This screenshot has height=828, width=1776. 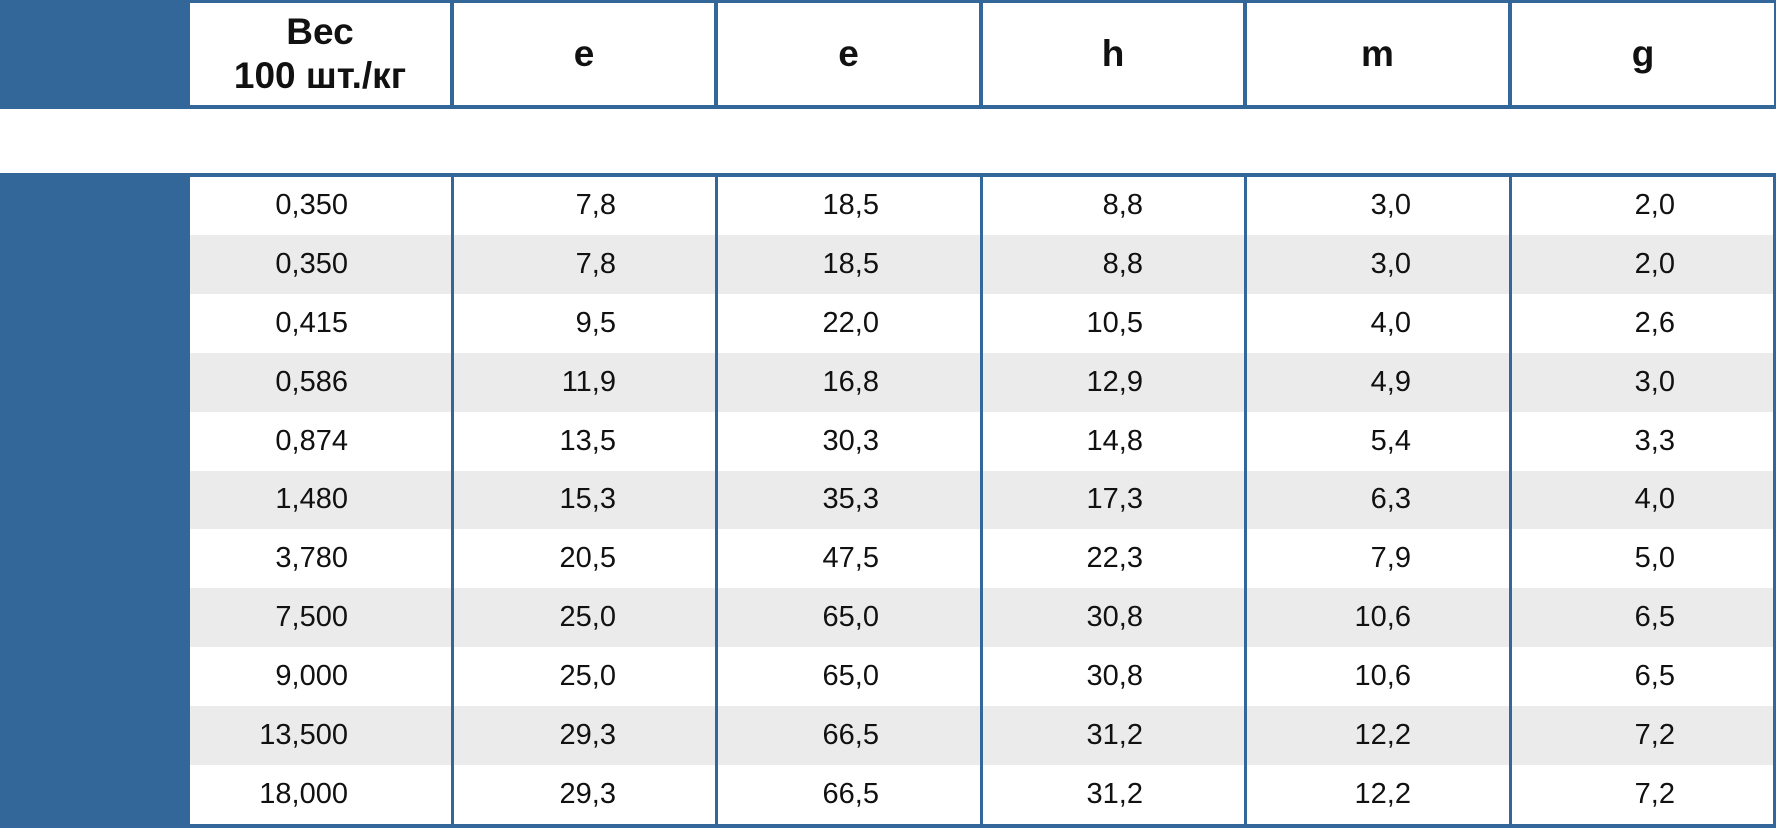 What do you see at coordinates (850, 499) in the screenshot?
I see `table-cell: 35,3` at bounding box center [850, 499].